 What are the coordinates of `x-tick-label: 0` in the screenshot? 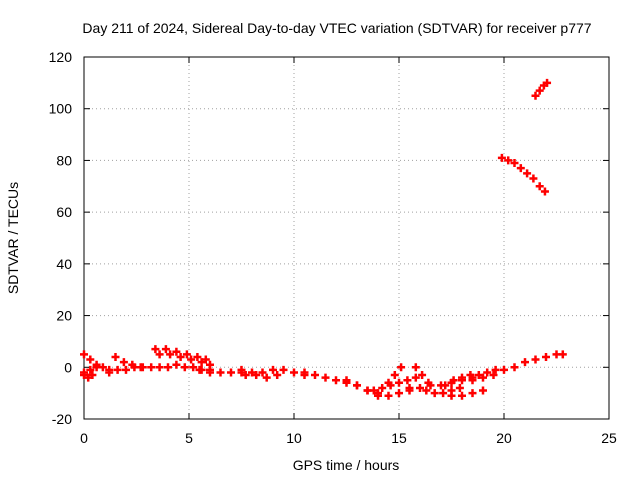 It's located at (84, 438).